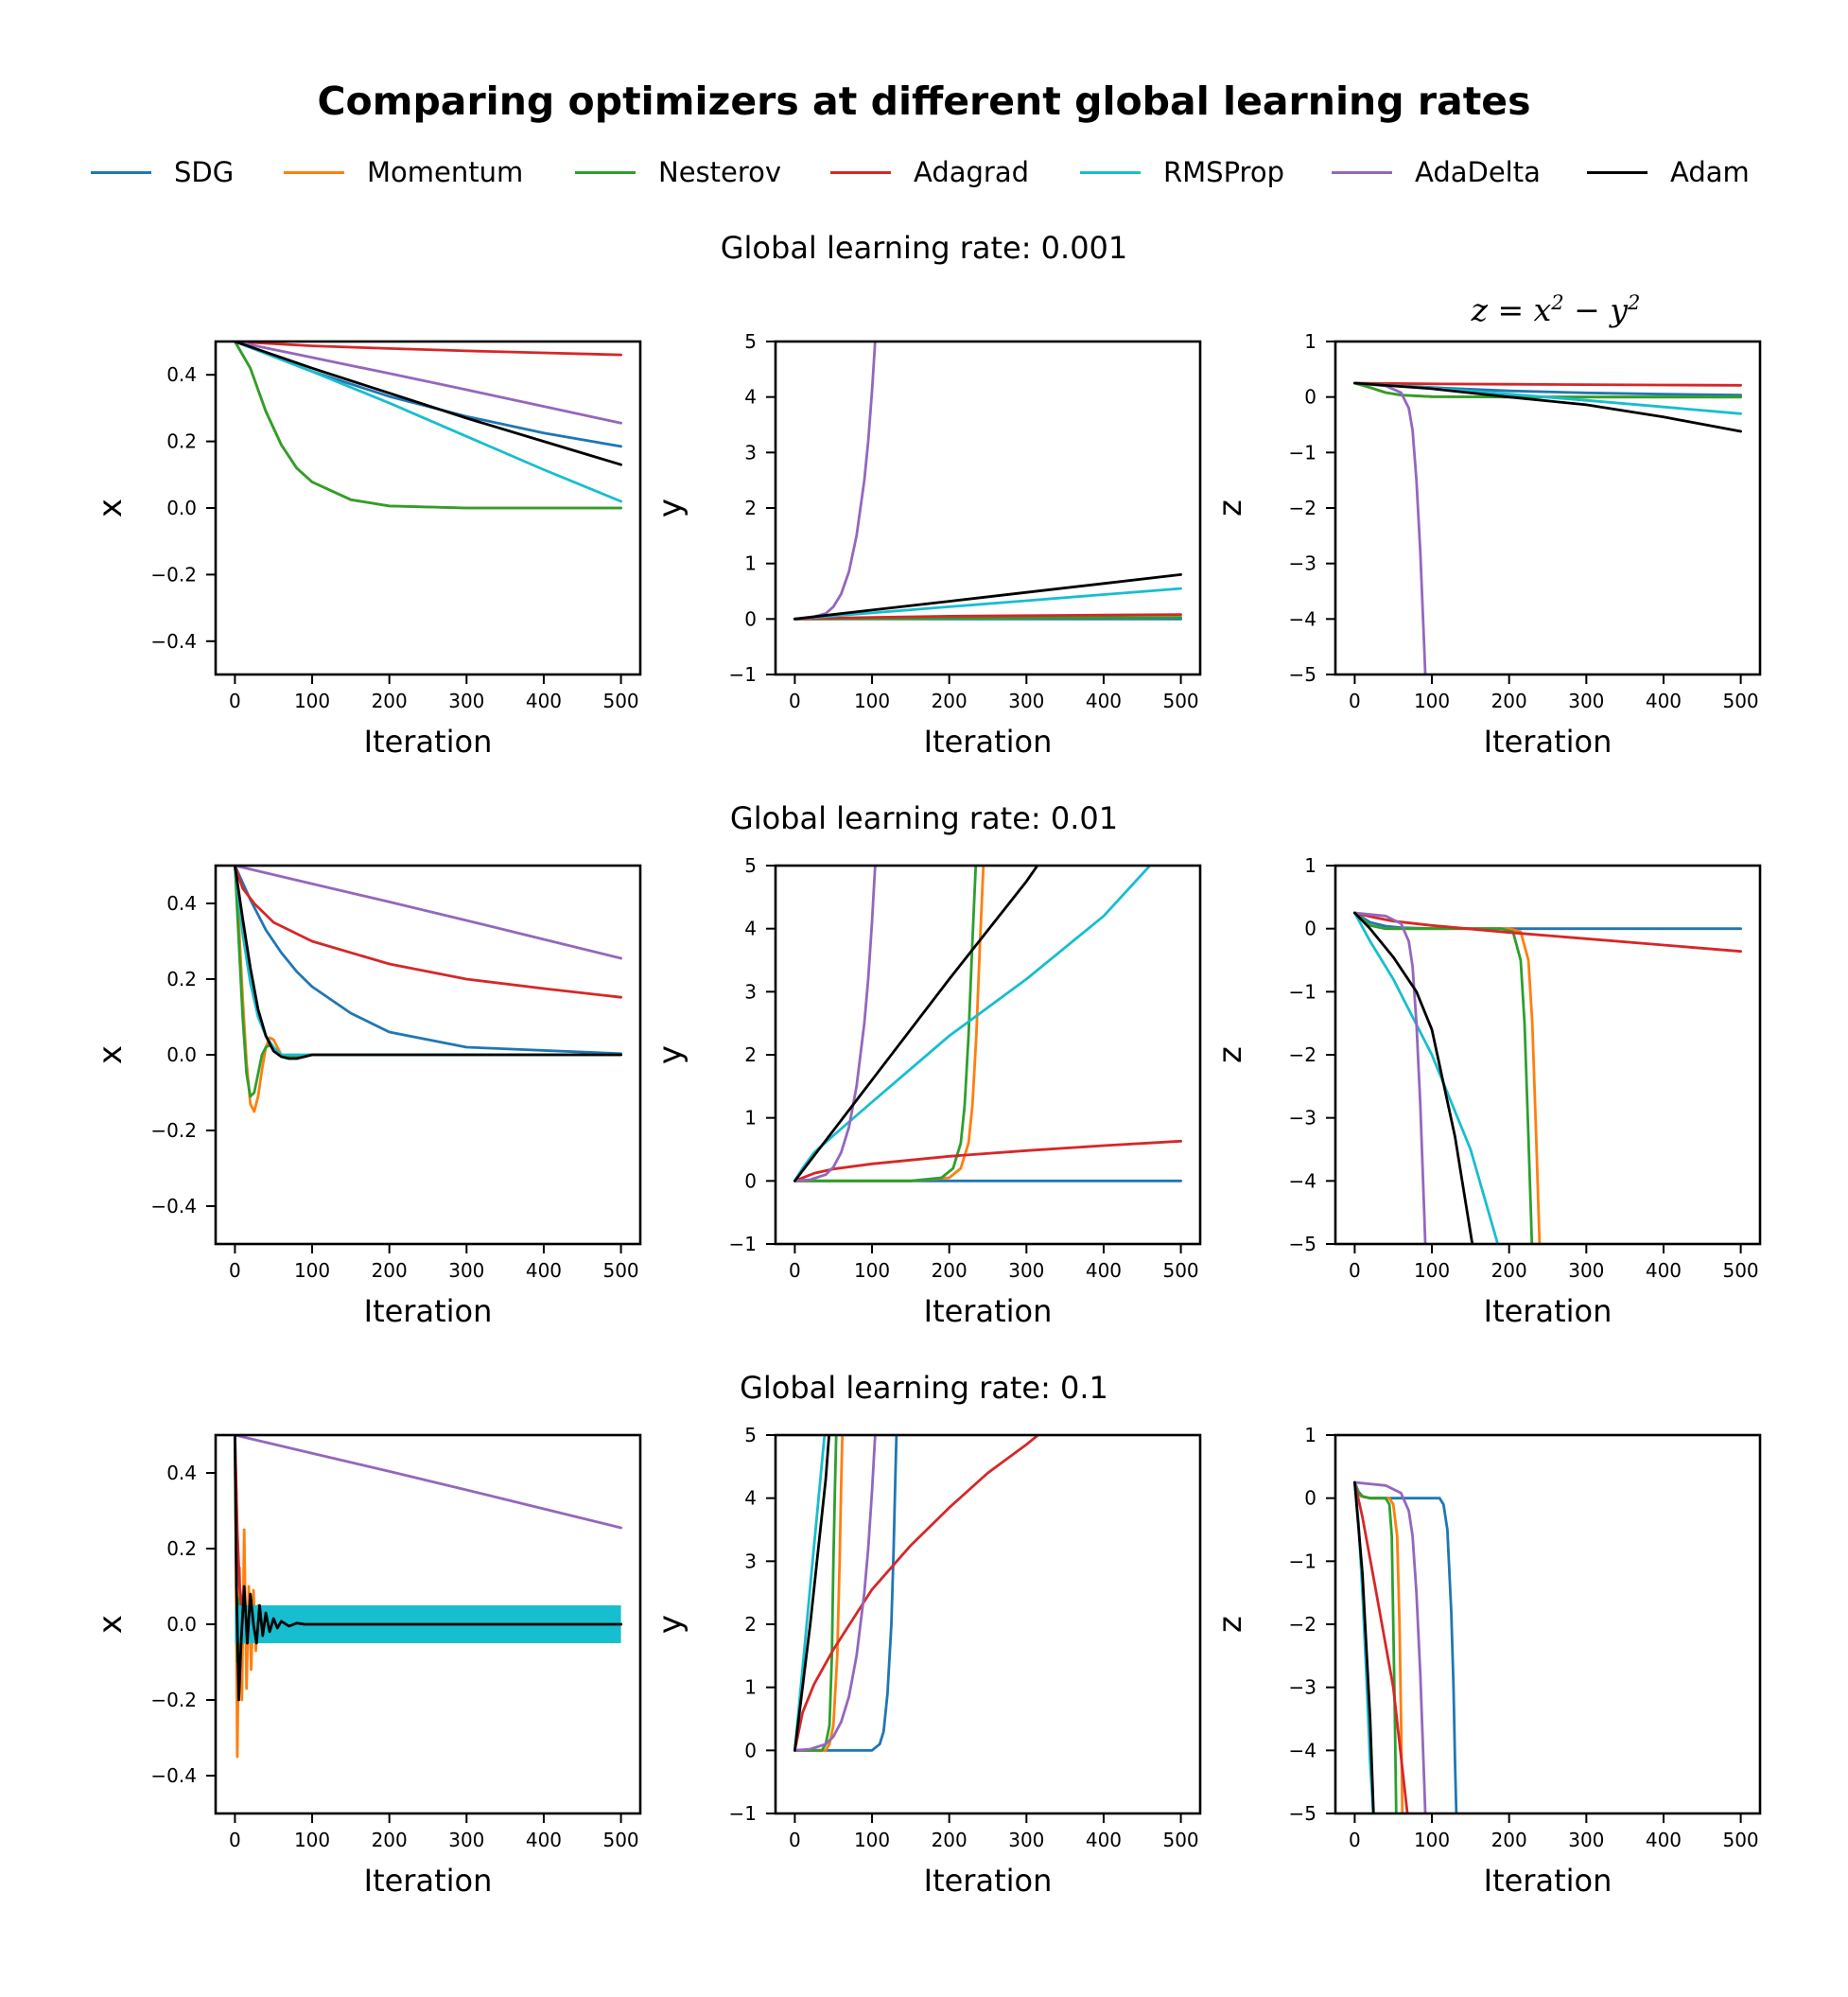  What do you see at coordinates (988, 742) in the screenshot?
I see `panel-r1-y-xlabel: Iteration` at bounding box center [988, 742].